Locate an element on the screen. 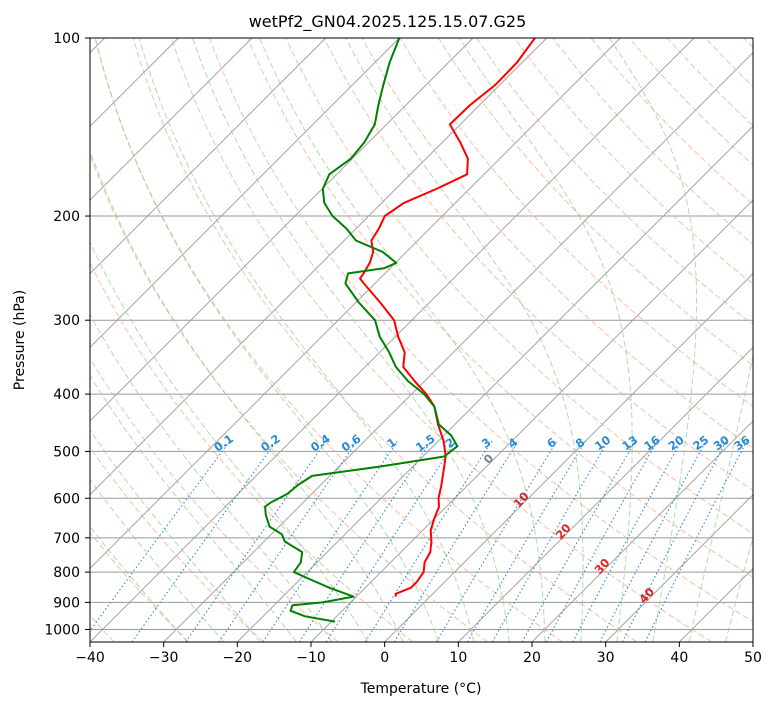 This screenshot has height=712, width=775. y-tick-label: 200 is located at coordinates (66, 217).